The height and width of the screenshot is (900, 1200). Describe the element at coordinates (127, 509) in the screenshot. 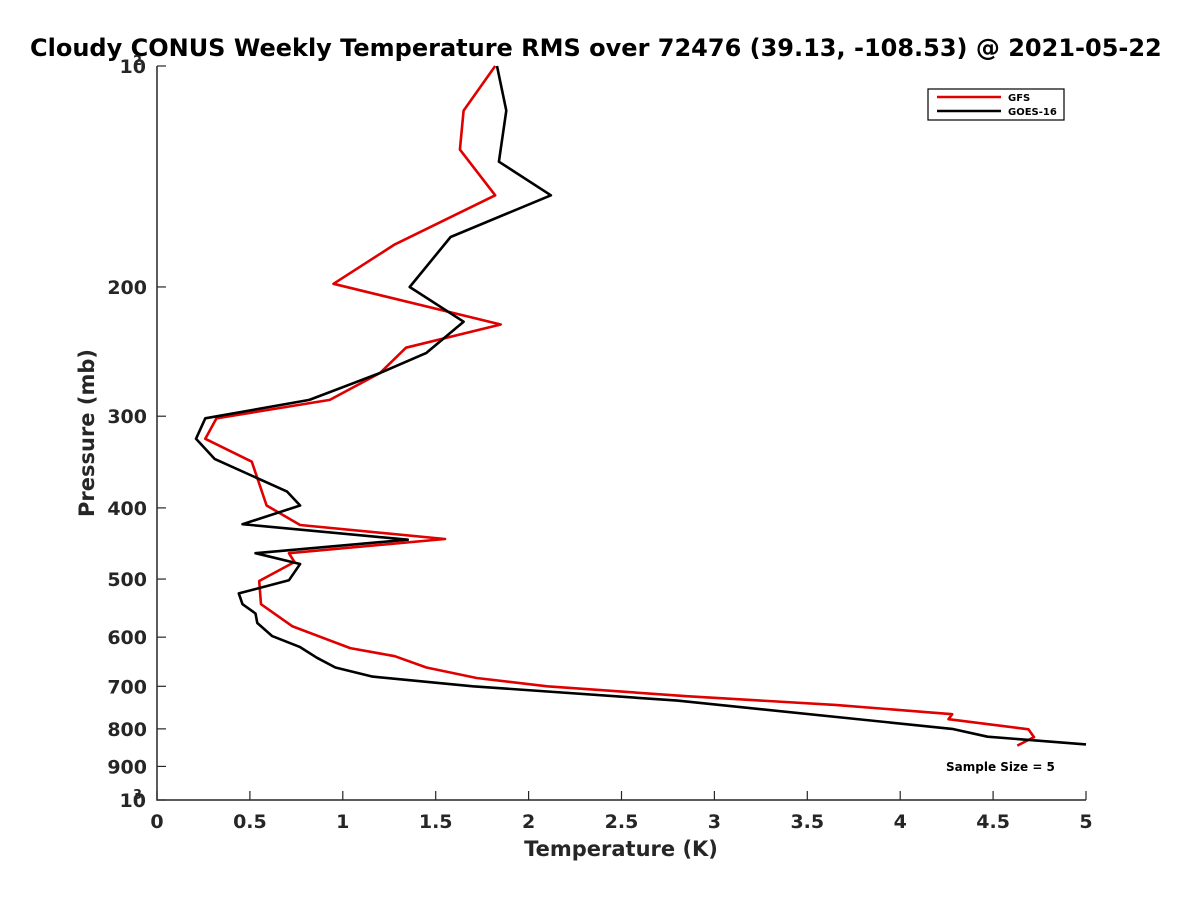

I see `y-tick-label: 400` at that location.